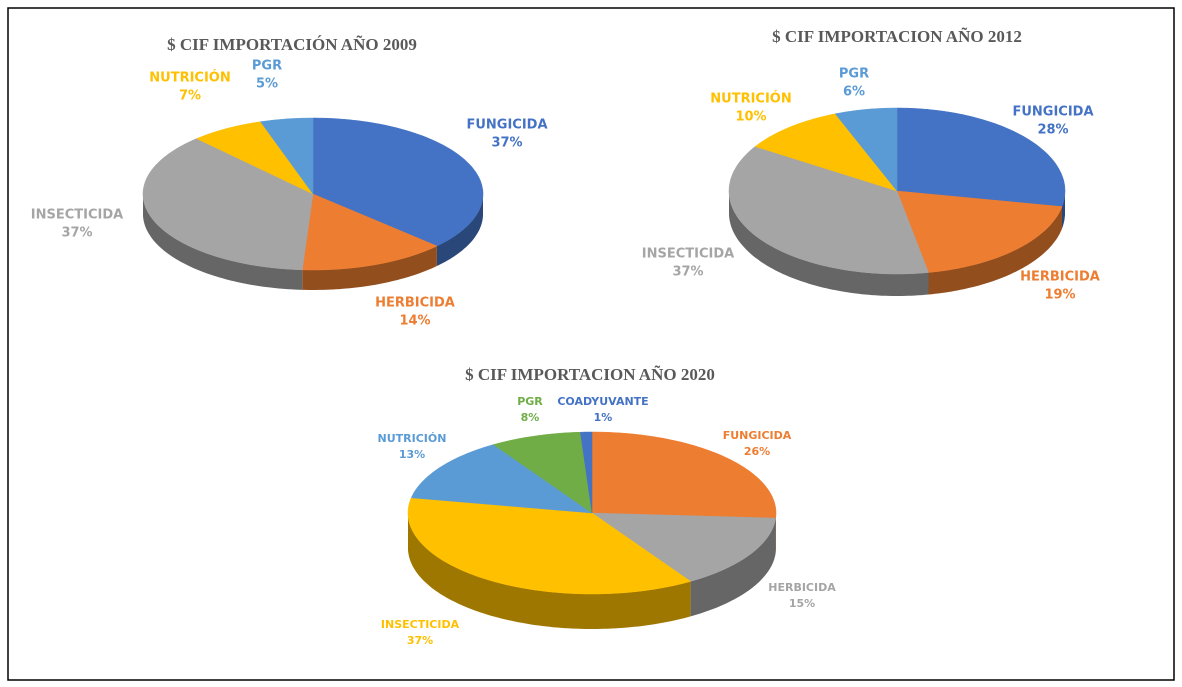 The height and width of the screenshot is (687, 1182). I want to click on chart-title: $ CIF IMPORTACIÓN AÑO 2009, so click(292, 44).